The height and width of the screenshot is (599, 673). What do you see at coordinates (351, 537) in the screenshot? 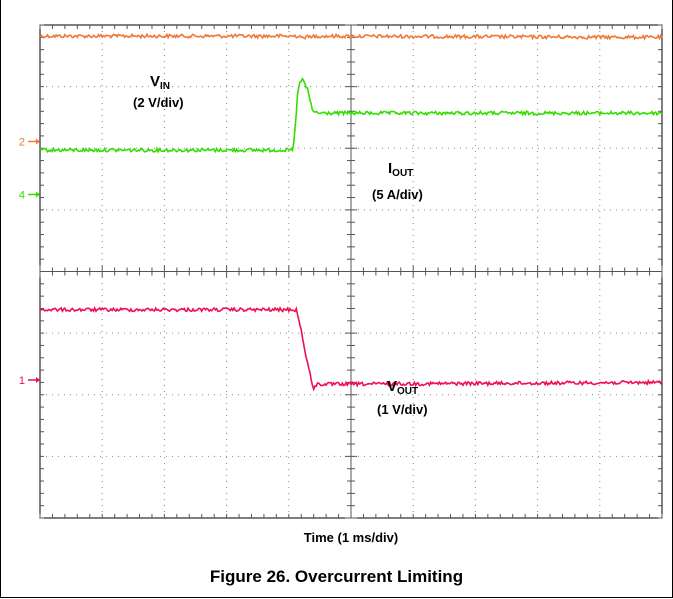
I see `x-axis-label: Time (1 ms/div)` at bounding box center [351, 537].